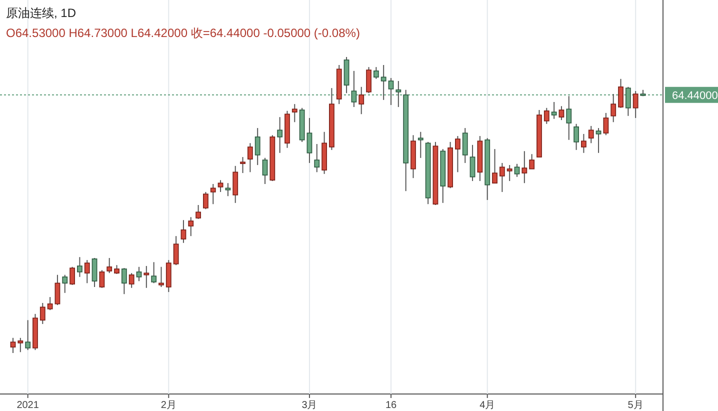 The image size is (718, 411). Describe the element at coordinates (695, 96) in the screenshot. I see `text: 64.44000` at that location.